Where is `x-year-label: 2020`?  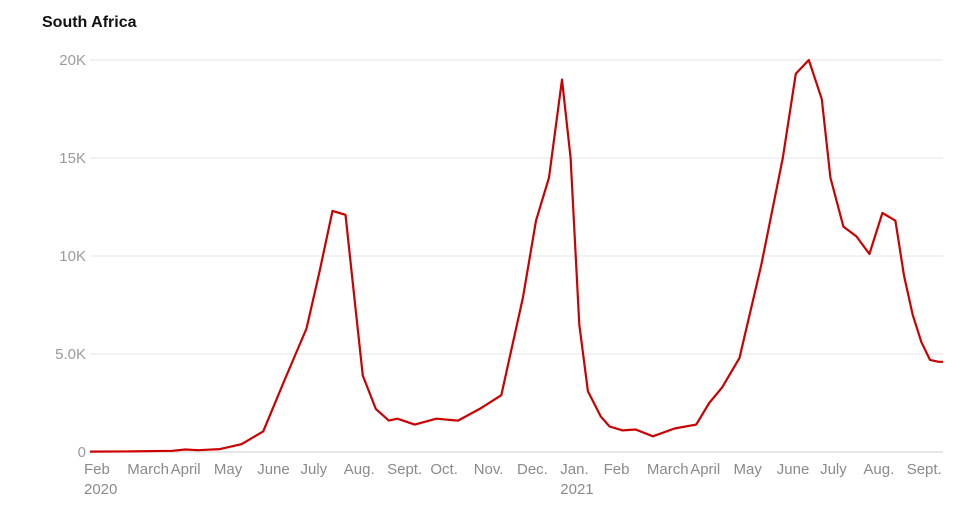
x-year-label: 2020 is located at coordinates (100, 489).